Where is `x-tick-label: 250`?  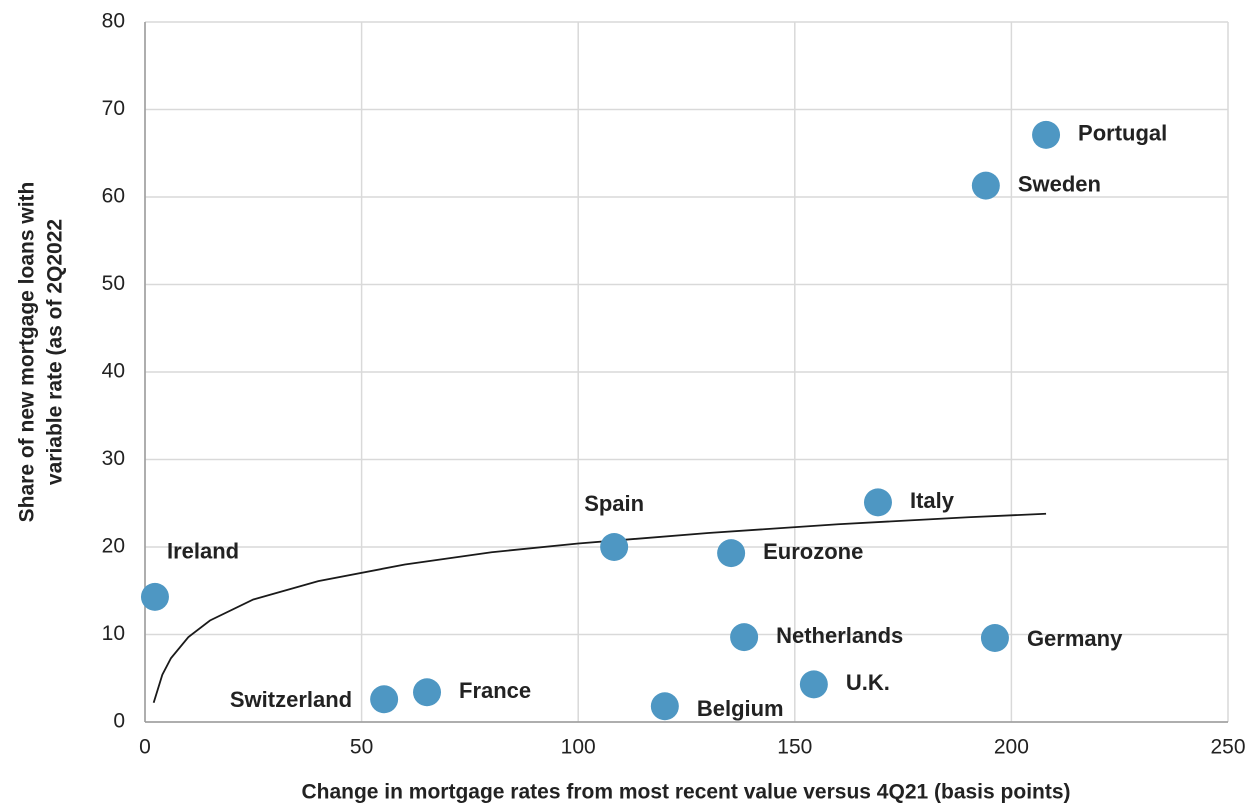
x-tick-label: 250 is located at coordinates (1227, 747).